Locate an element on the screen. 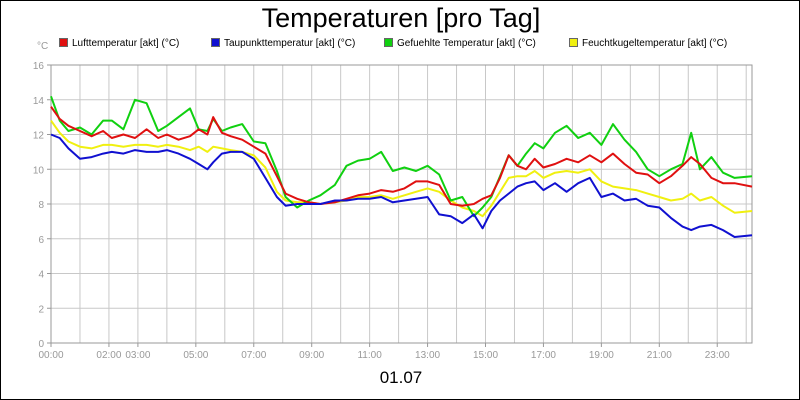  x-axis-date-label: 01.07 is located at coordinates (401, 377).